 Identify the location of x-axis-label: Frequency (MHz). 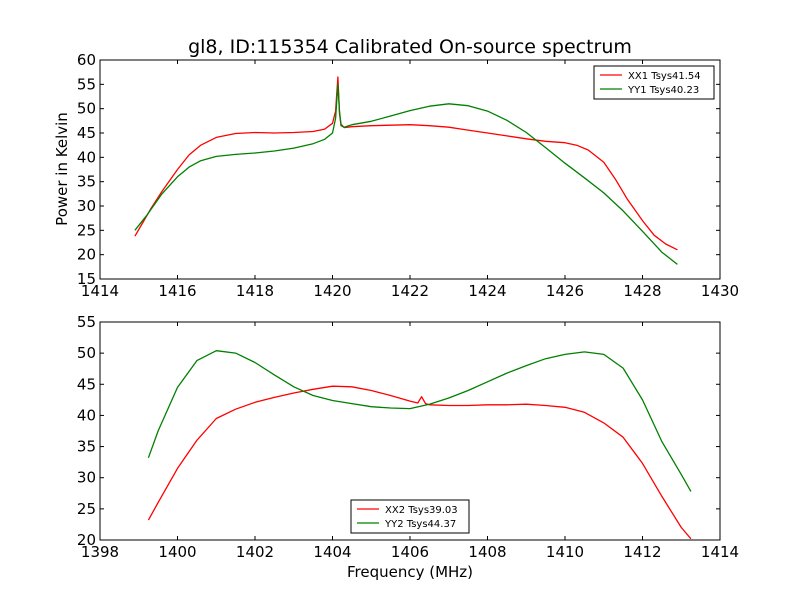
(410, 572).